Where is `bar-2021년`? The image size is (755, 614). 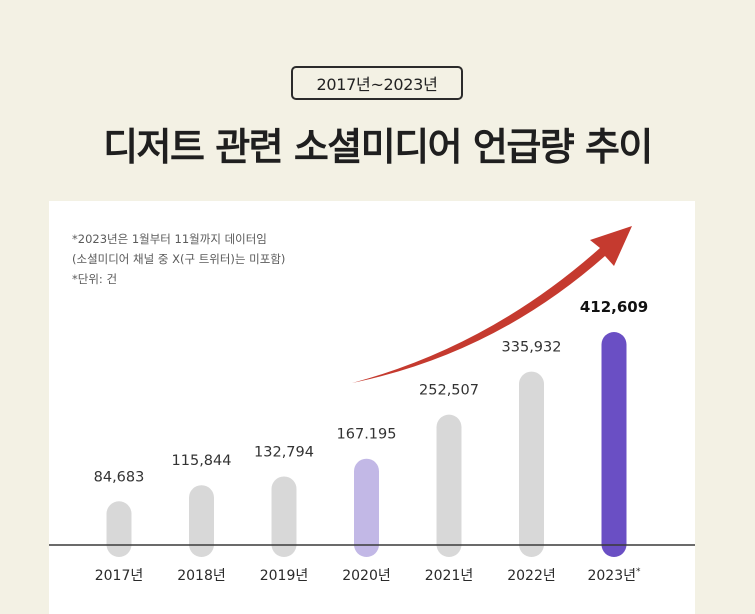
bar-2021년 is located at coordinates (449, 485).